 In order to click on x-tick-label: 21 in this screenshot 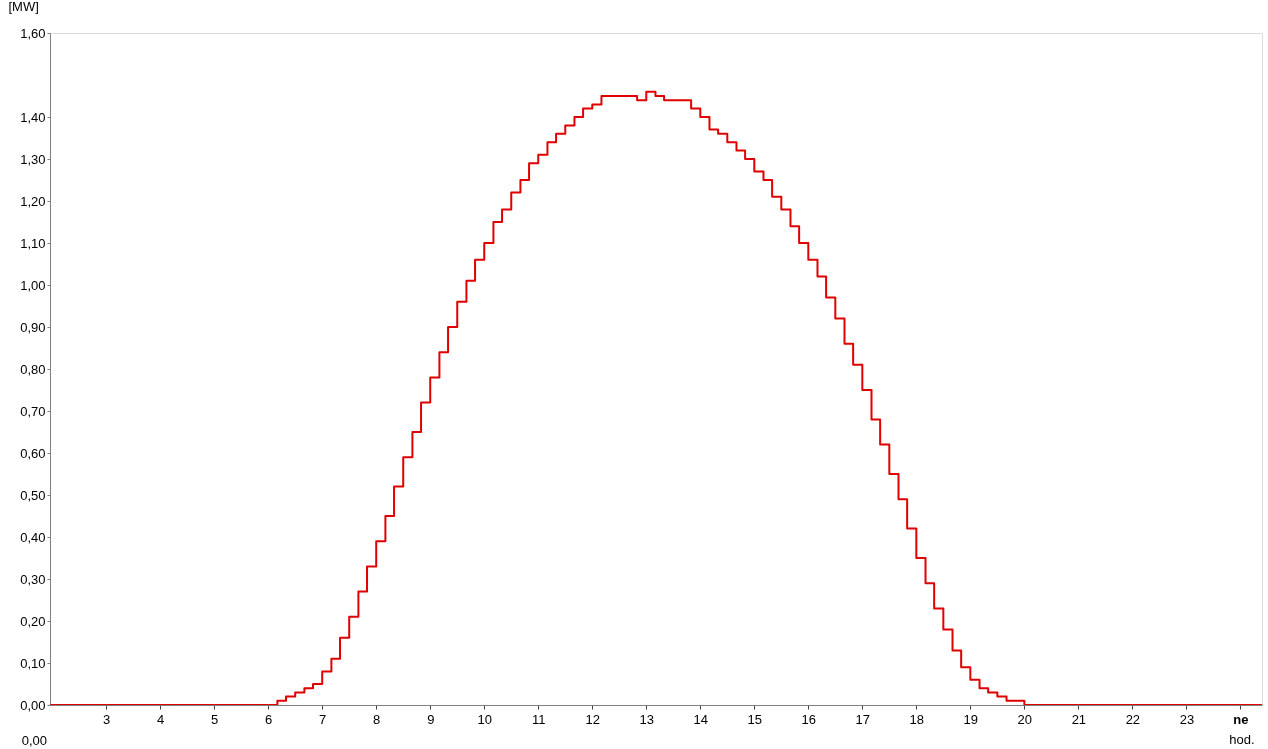, I will do `click(1079, 719)`.